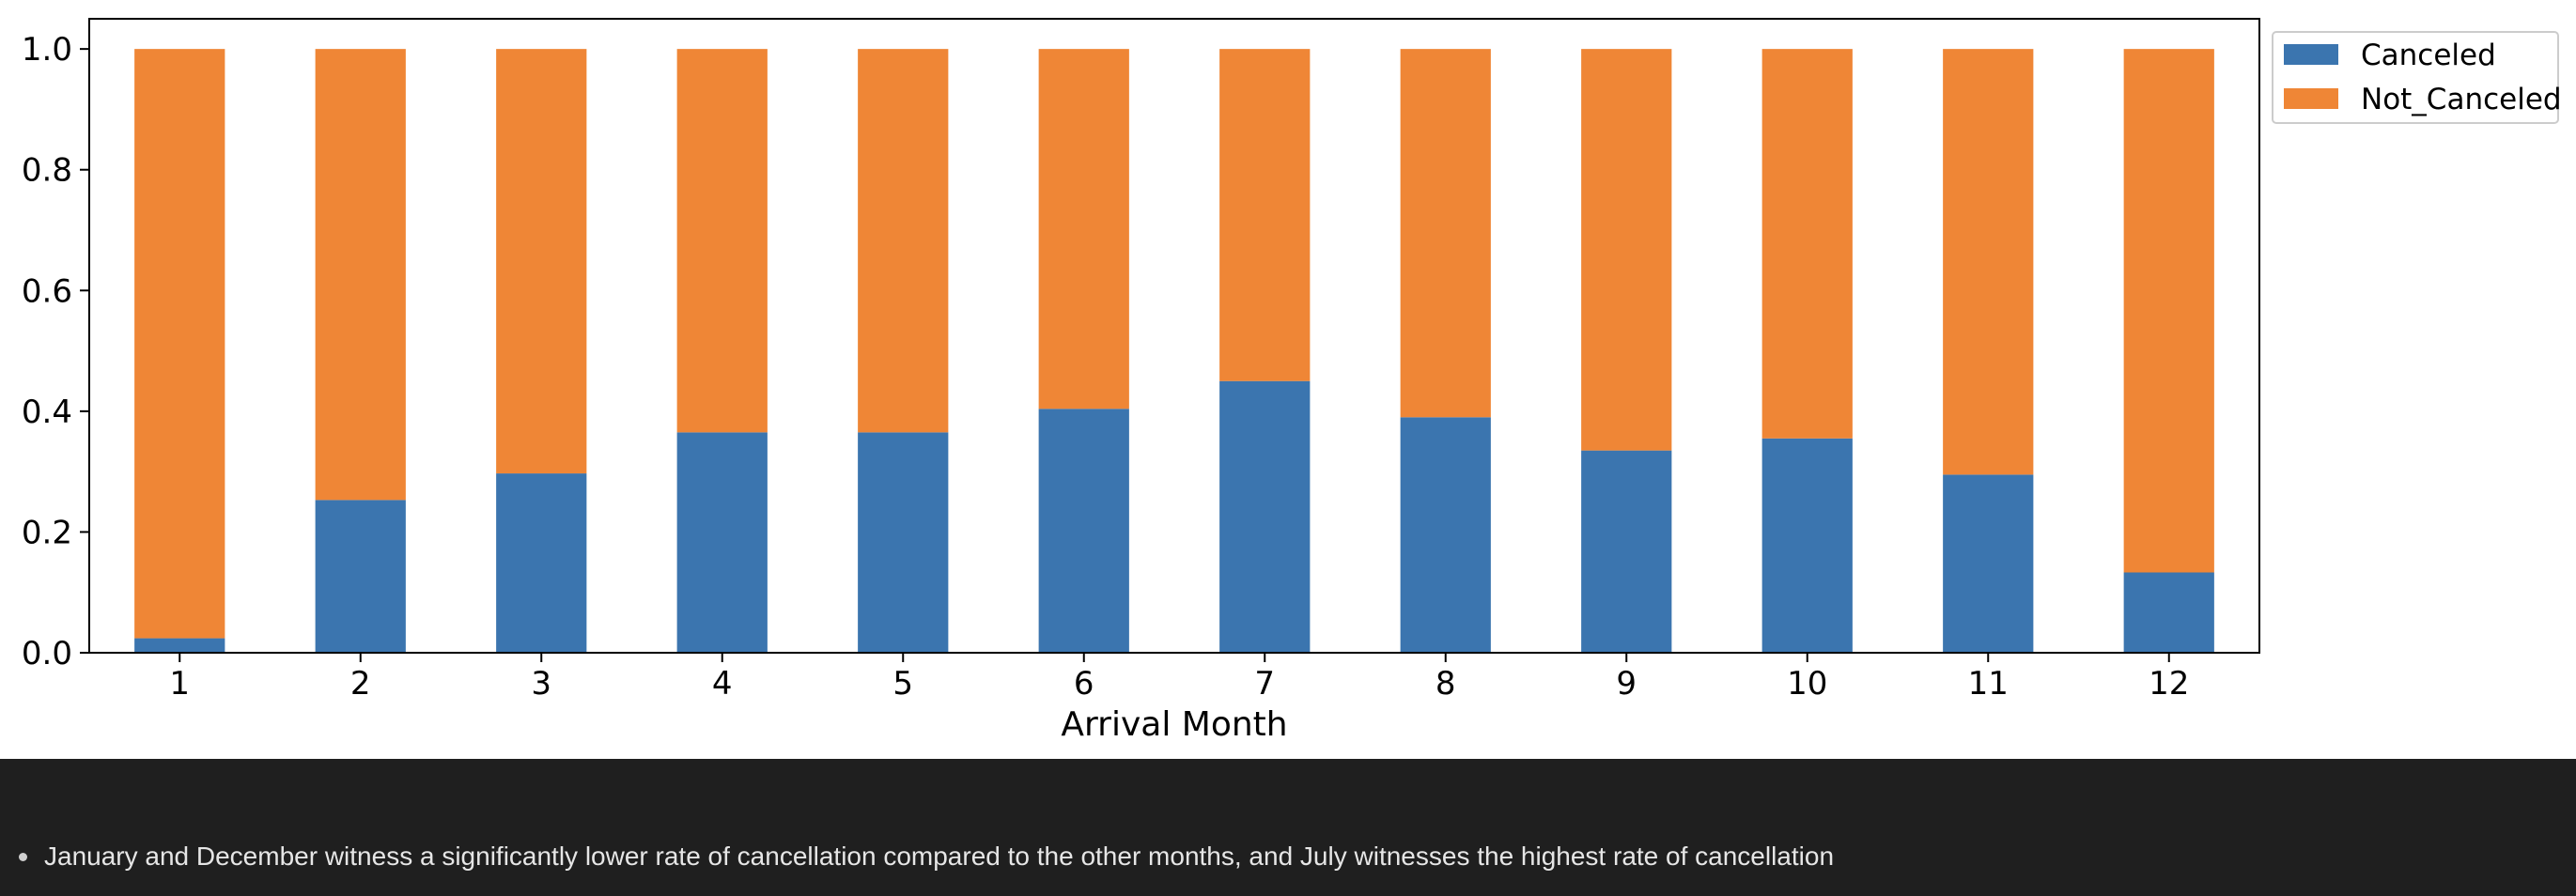 The height and width of the screenshot is (896, 2576). Describe the element at coordinates (2428, 55) in the screenshot. I see `legend-label-canceled: Canceled` at that location.